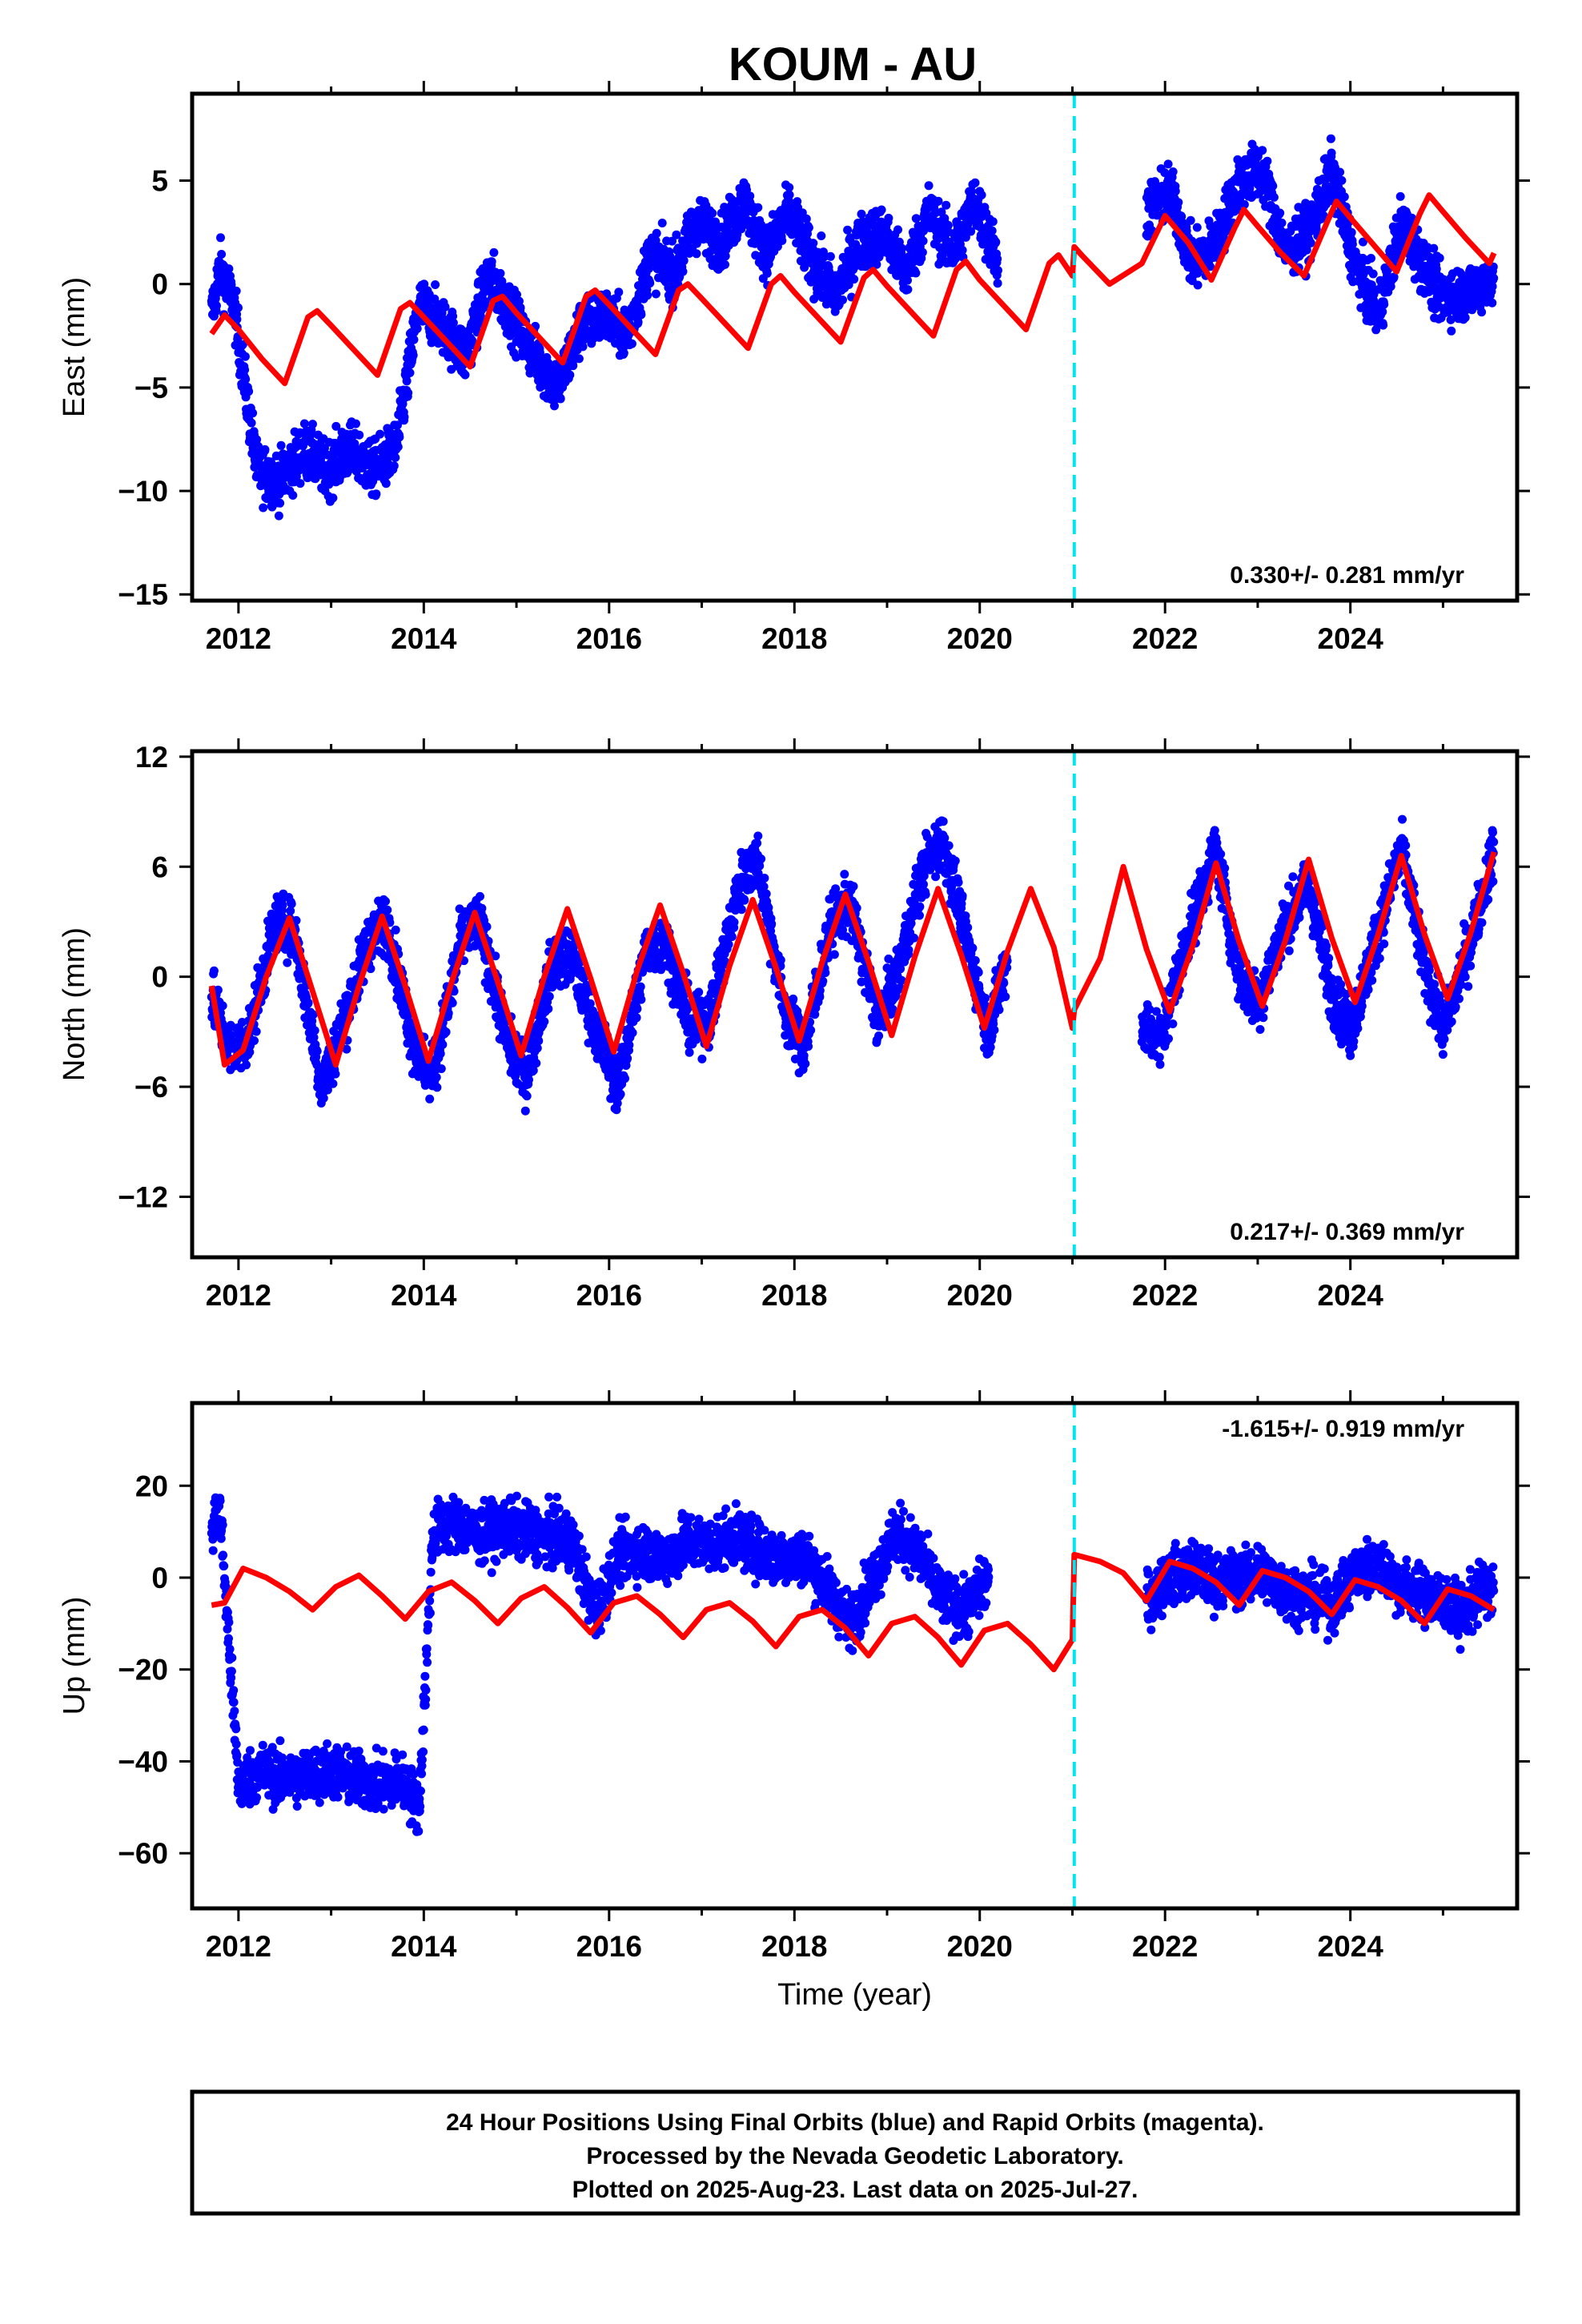 This screenshot has width=1582, height=2324. Describe the element at coordinates (1347, 575) in the screenshot. I see `velocity-annotation: 0.330+/- 0.281 mm/yr` at that location.